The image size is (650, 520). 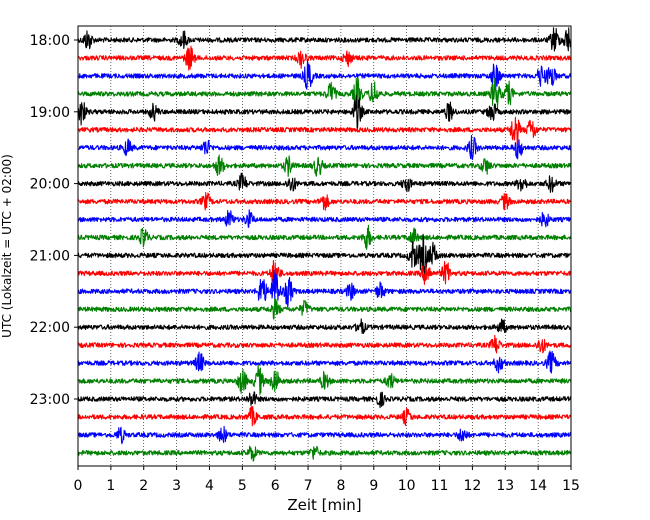 What do you see at coordinates (324, 505) in the screenshot?
I see `x-axis-label: Zeit [min]` at bounding box center [324, 505].